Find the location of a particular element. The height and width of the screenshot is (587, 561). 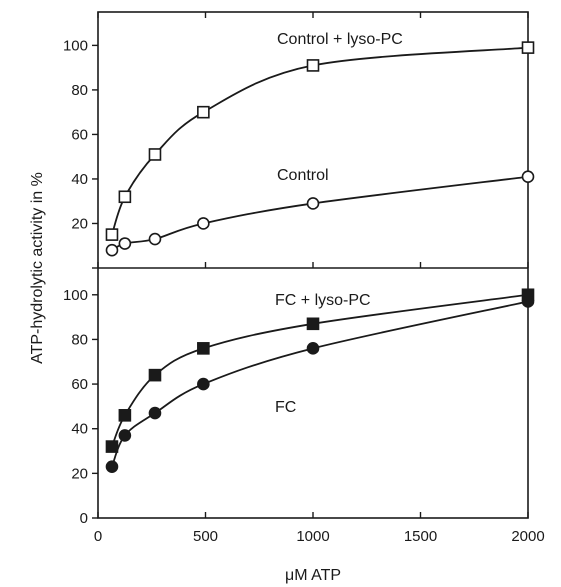

series-label-control: Control is located at coordinates (303, 175).